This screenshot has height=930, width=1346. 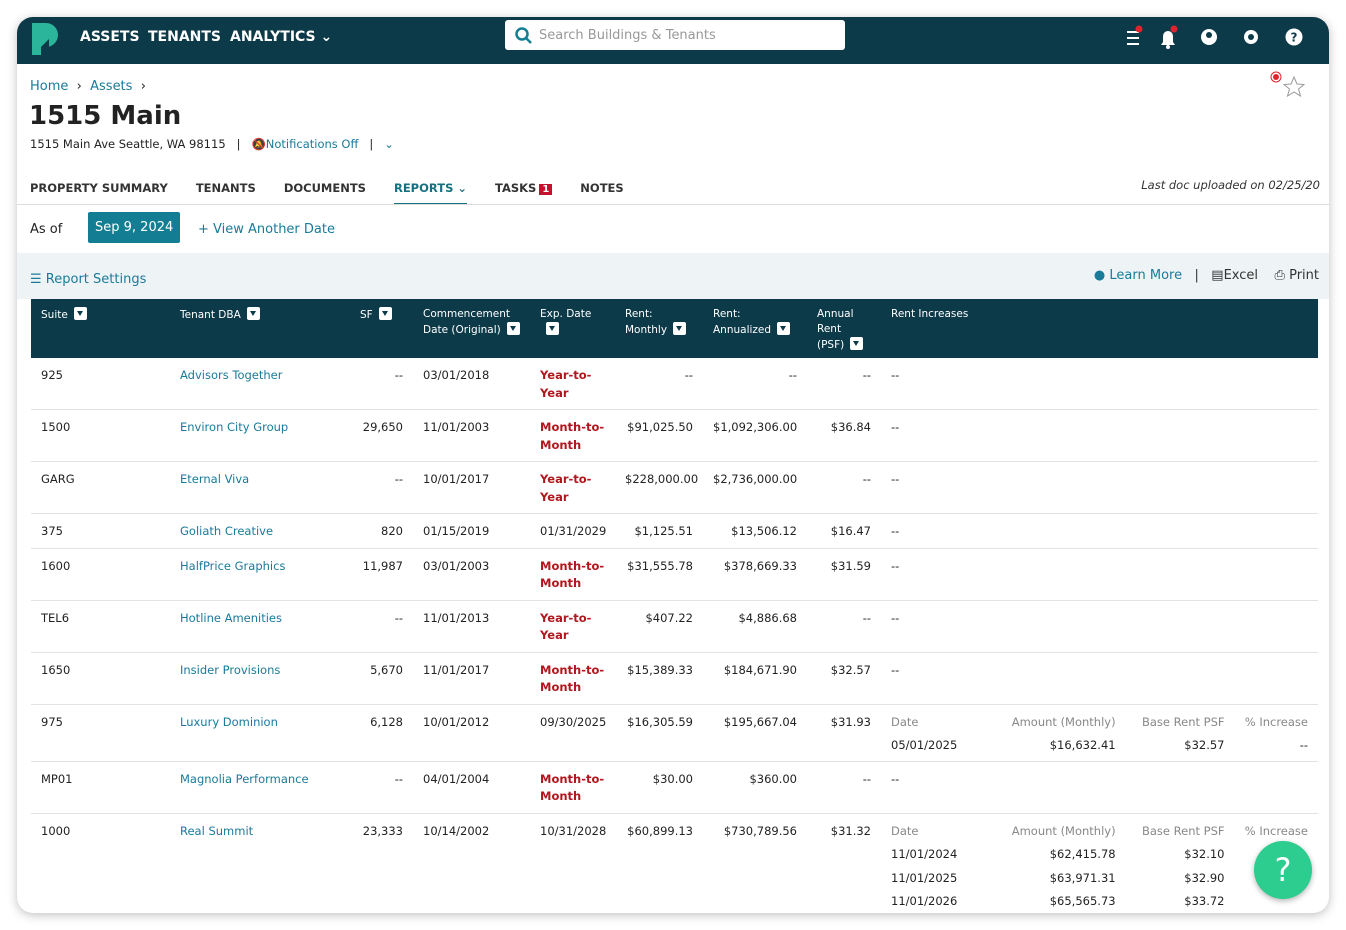 I want to click on table-cell: Magnolia Performance, so click(x=260, y=787).